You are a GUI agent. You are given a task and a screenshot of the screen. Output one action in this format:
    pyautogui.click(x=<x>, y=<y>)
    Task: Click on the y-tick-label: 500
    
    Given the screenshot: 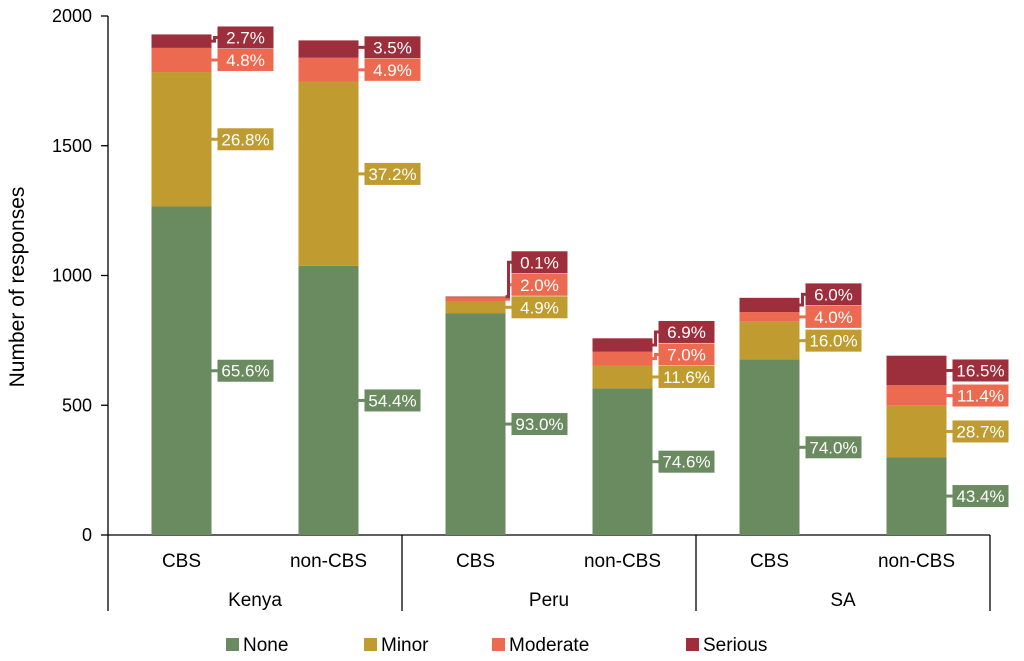 What is the action you would take?
    pyautogui.click(x=77, y=405)
    